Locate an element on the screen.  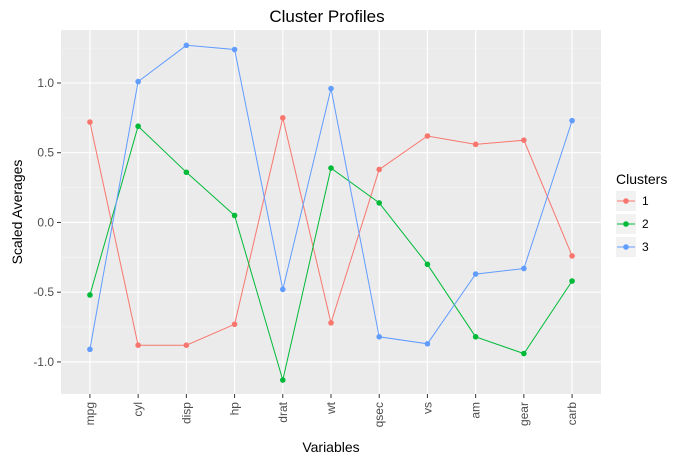
legend-label-1: 1 is located at coordinates (645, 201).